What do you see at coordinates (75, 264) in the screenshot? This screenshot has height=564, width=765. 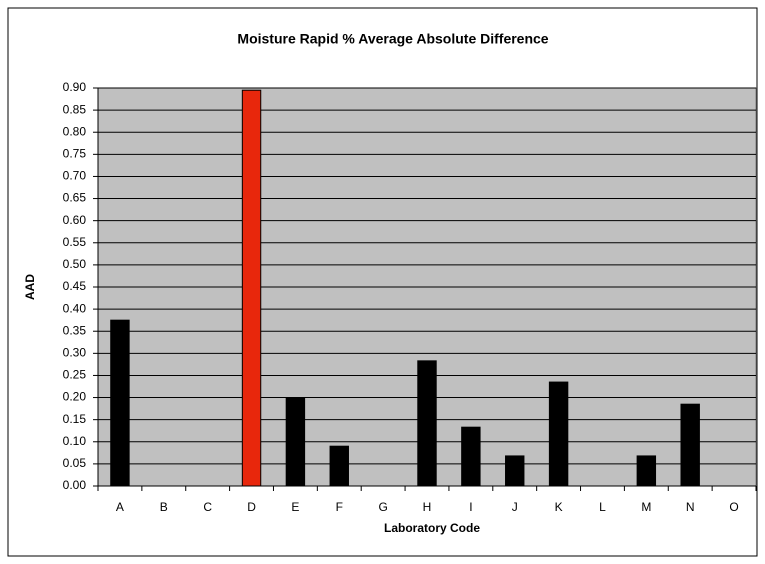 I see `y-tick-label: 0.50` at bounding box center [75, 264].